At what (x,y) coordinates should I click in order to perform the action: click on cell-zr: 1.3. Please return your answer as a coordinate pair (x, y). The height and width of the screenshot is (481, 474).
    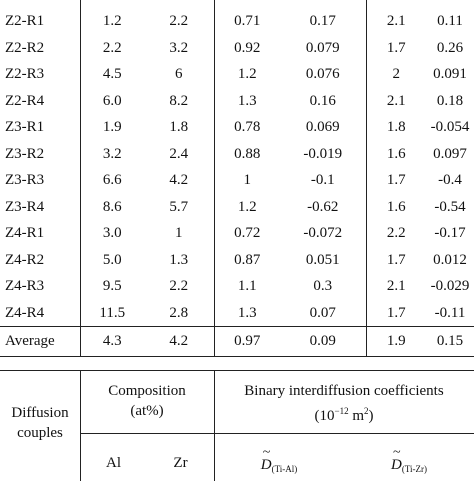
    Looking at the image, I should click on (179, 259).